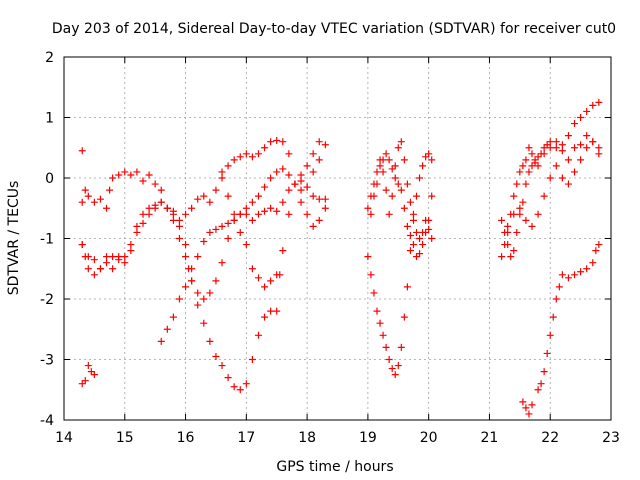  What do you see at coordinates (47, 361) in the screenshot?
I see `y-tick-label: -3` at bounding box center [47, 361].